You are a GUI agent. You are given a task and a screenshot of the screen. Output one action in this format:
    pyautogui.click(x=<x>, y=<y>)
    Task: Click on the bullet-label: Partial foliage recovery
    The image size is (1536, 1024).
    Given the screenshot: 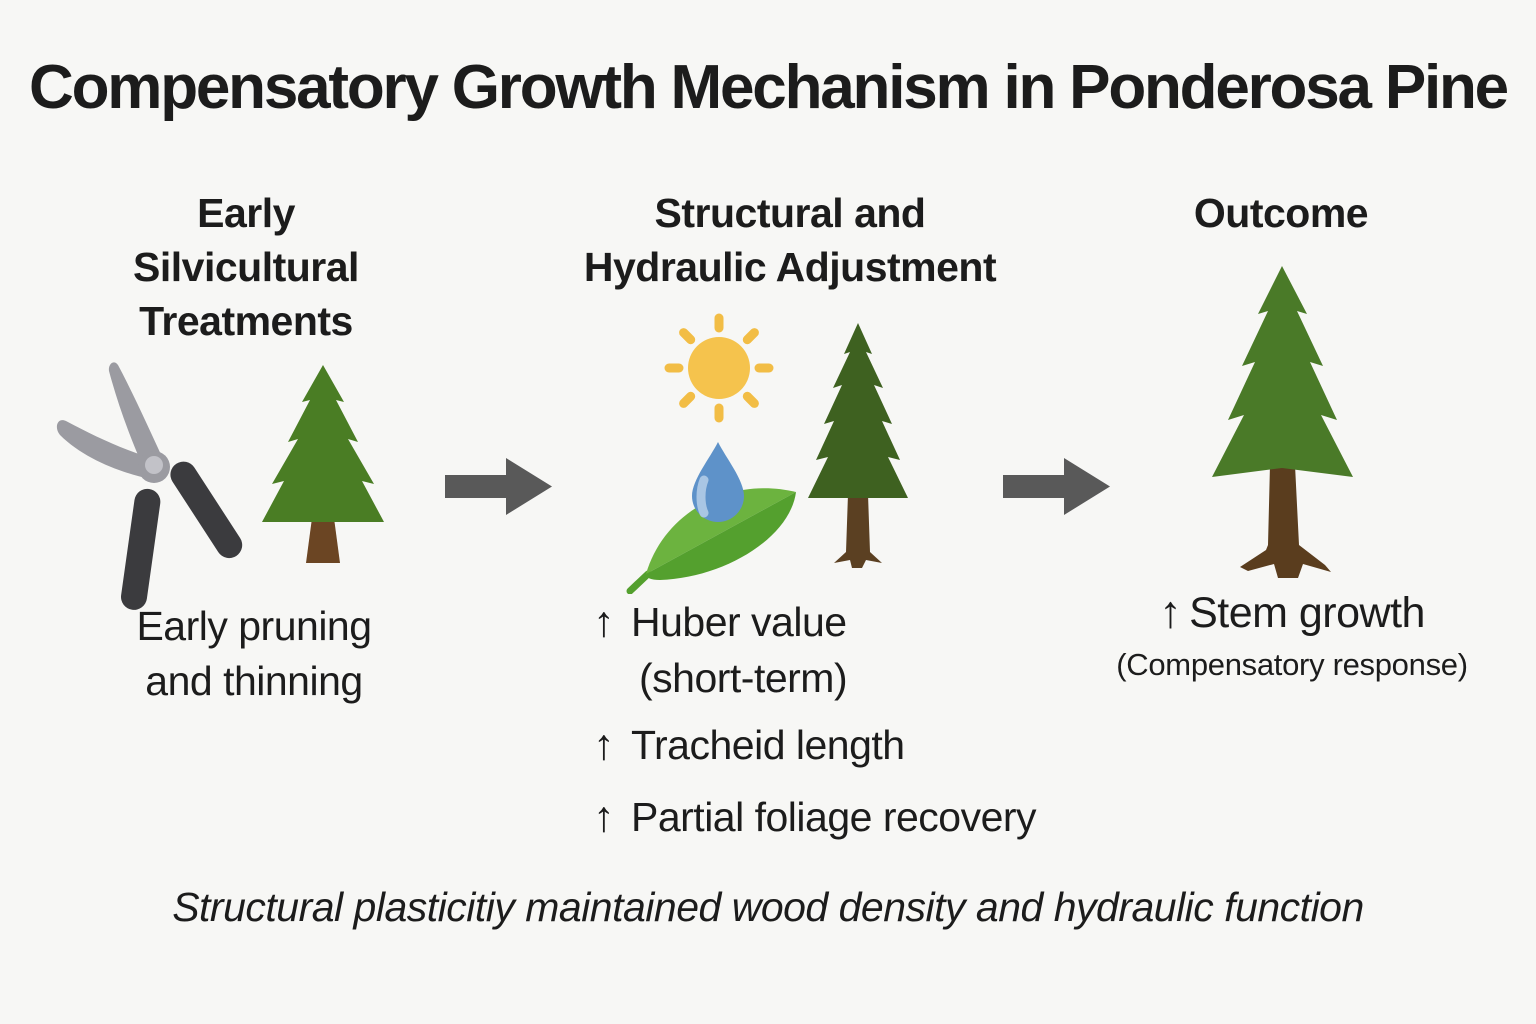 What is the action you would take?
    pyautogui.click(x=834, y=817)
    